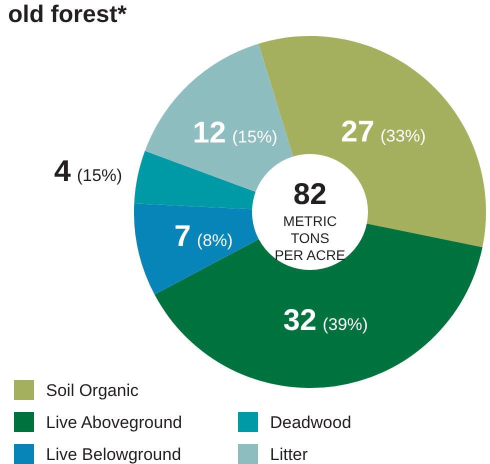 The height and width of the screenshot is (464, 490). I want to click on data-label: 7 (8%), so click(203, 236).